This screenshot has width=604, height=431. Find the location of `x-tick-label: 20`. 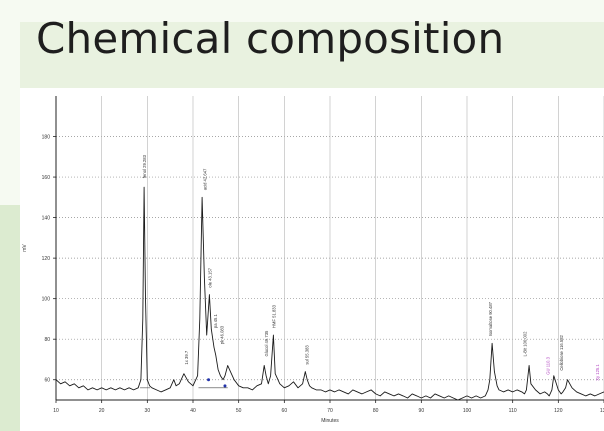

x-tick-label: 20 is located at coordinates (102, 411).